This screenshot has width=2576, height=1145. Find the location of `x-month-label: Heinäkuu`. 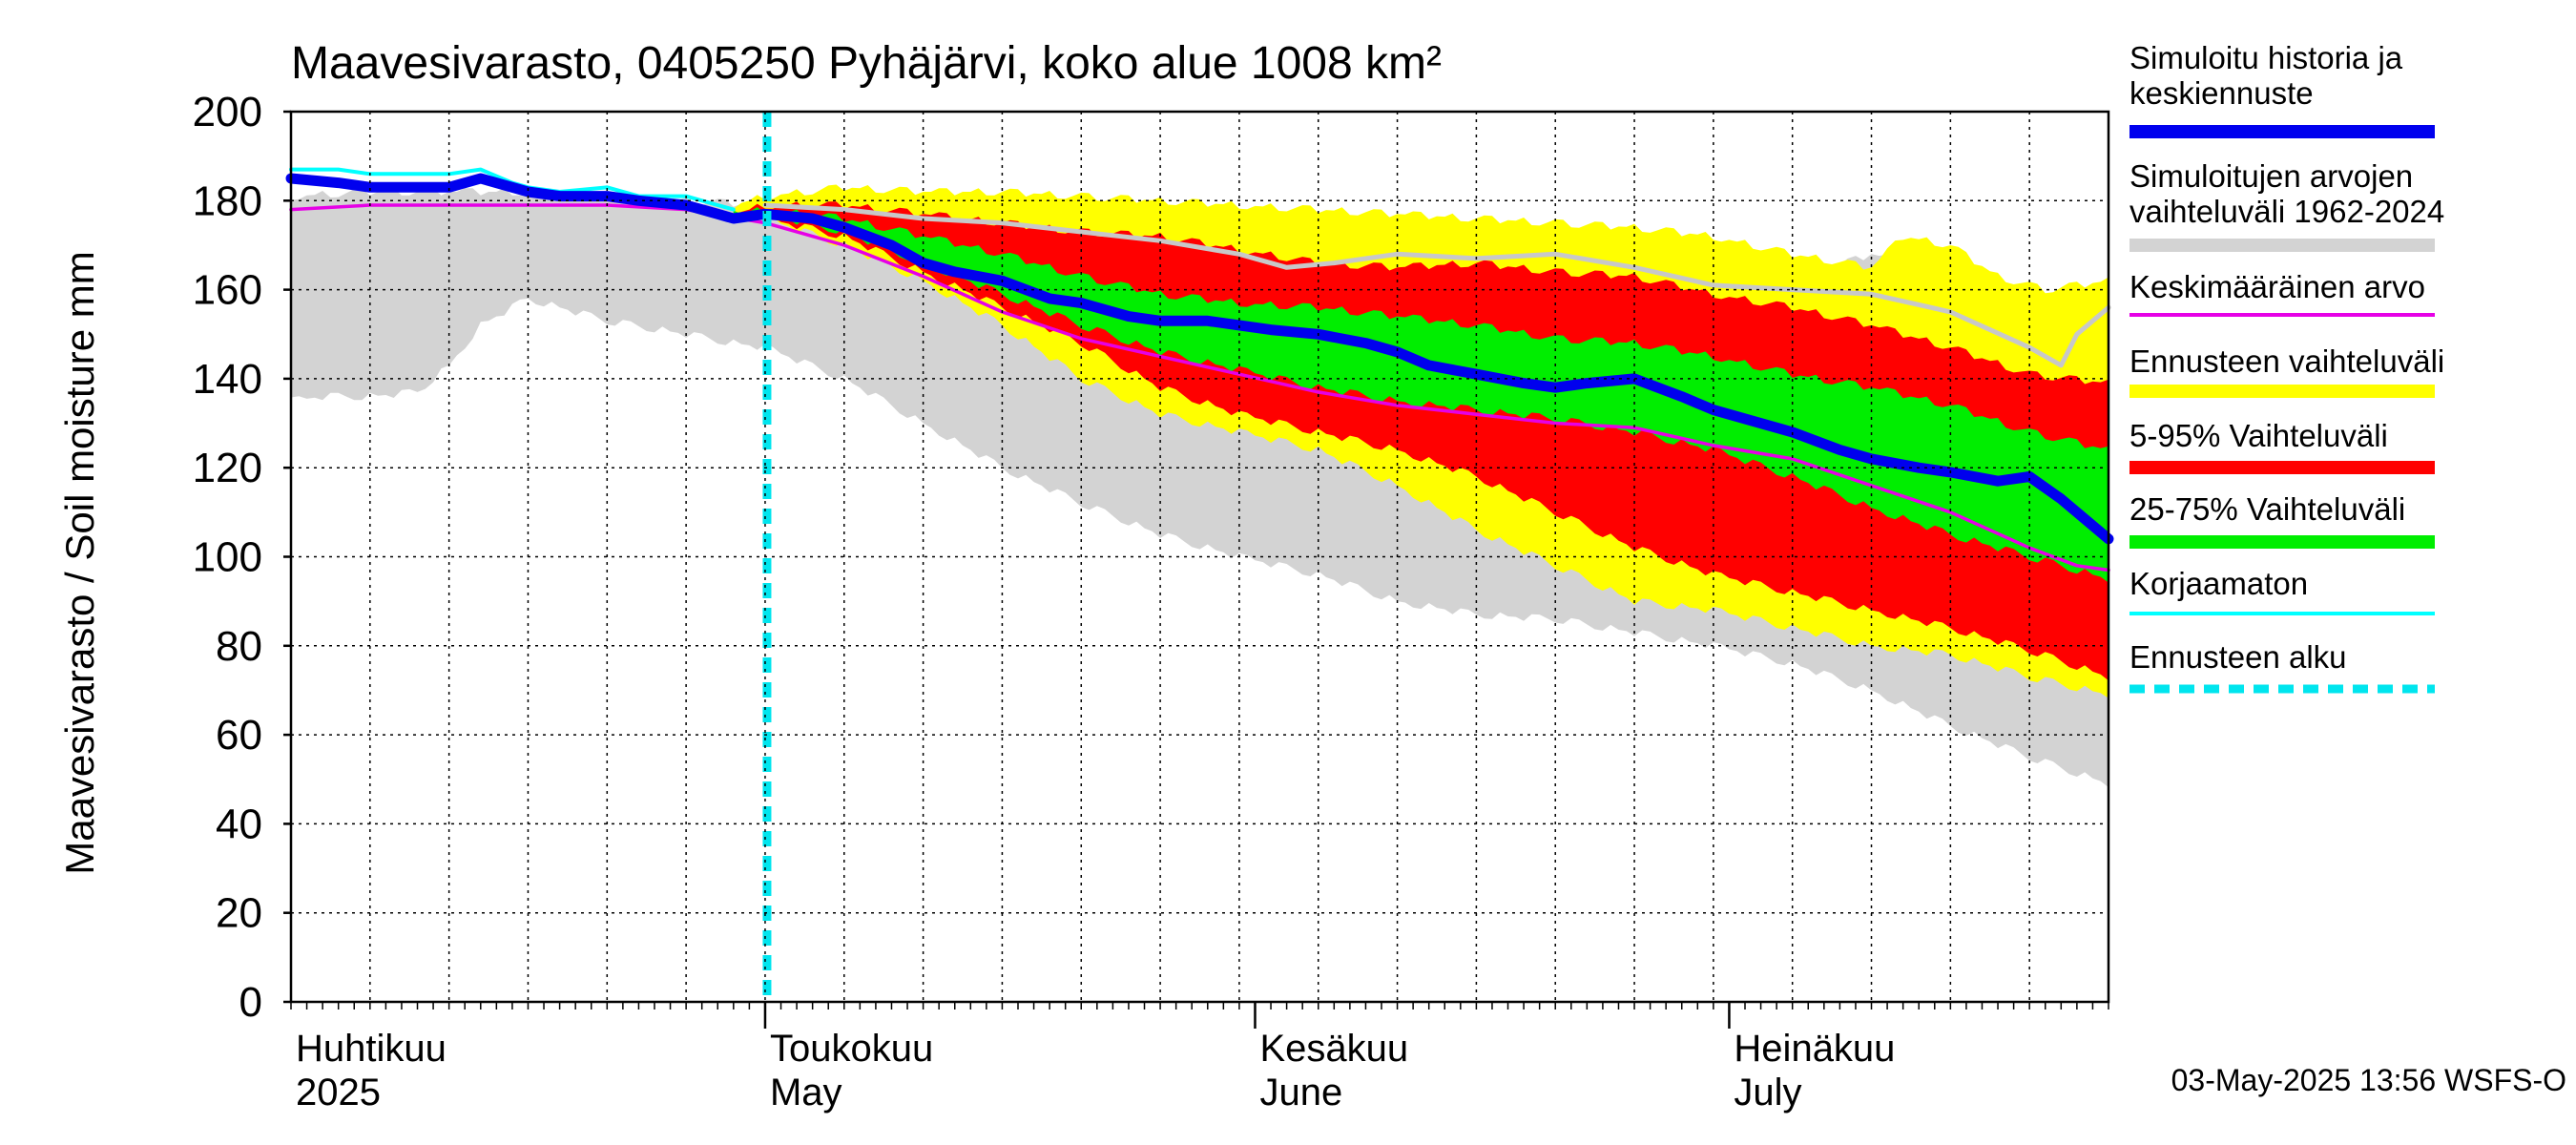

x-month-label: Heinäkuu is located at coordinates (1814, 1049).